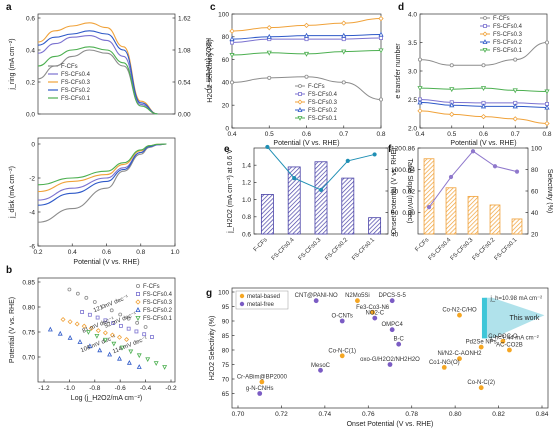 The image size is (553, 439). What do you see at coordinates (44, 388) in the screenshot?
I see `panel-b-x-ticklabel: -1.2` at bounding box center [44, 388].